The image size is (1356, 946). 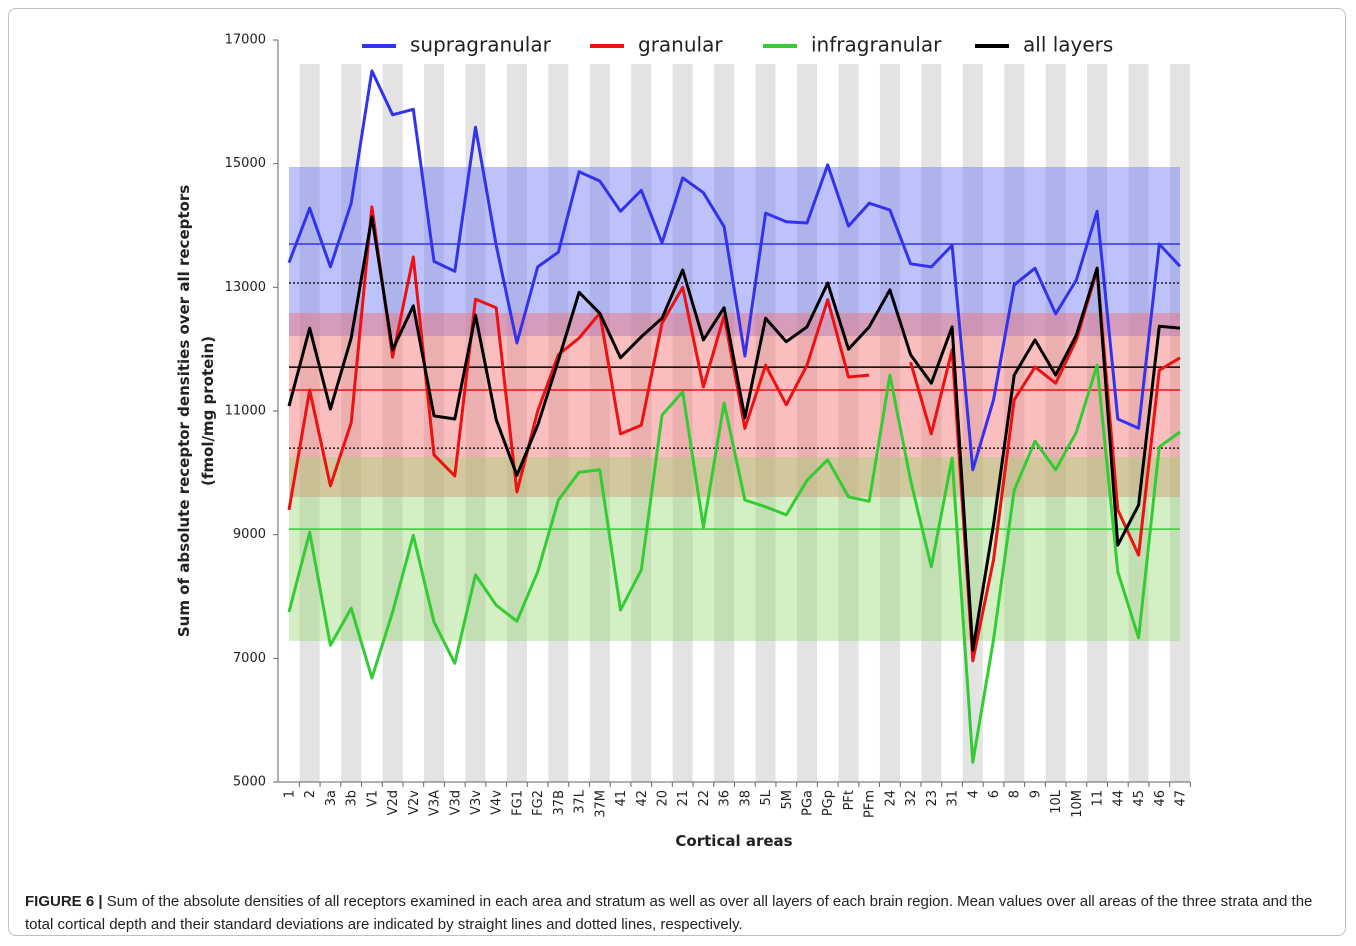 What do you see at coordinates (600, 804) in the screenshot?
I see `x-tick-label: 37M` at bounding box center [600, 804].